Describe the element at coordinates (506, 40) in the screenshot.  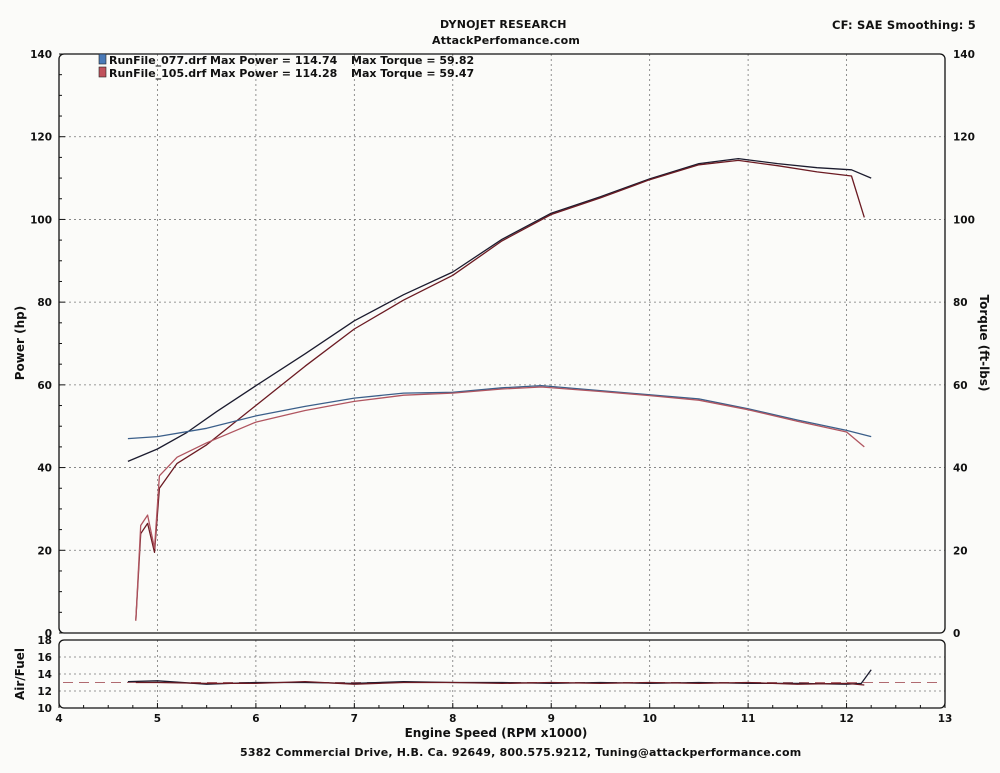
I see `website-title: AttackPerfomance.com` at that location.